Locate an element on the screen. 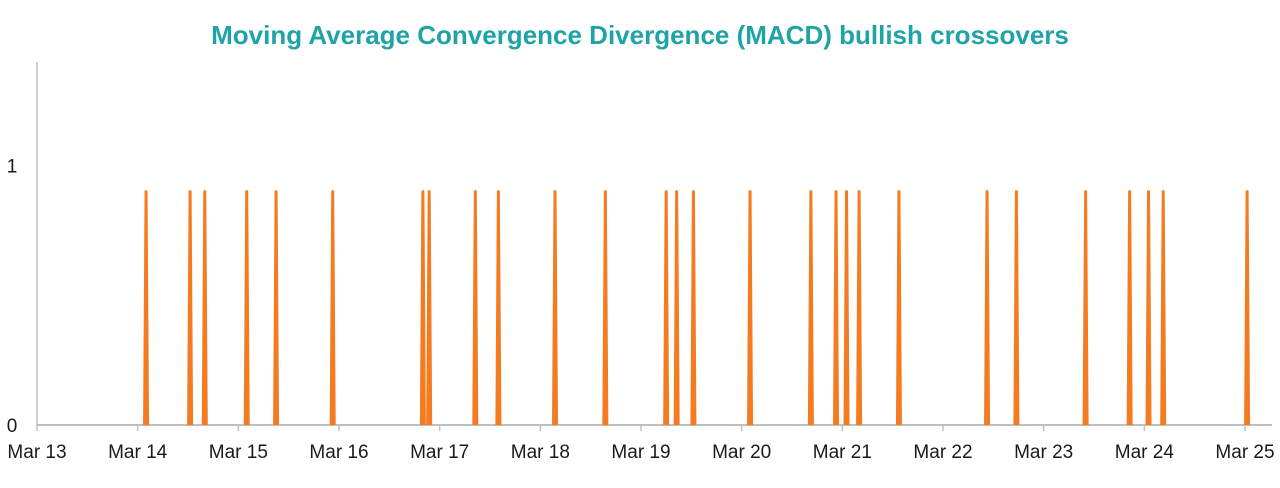 The width and height of the screenshot is (1280, 488). x-tick-label: Mar 25 is located at coordinates (1244, 452).